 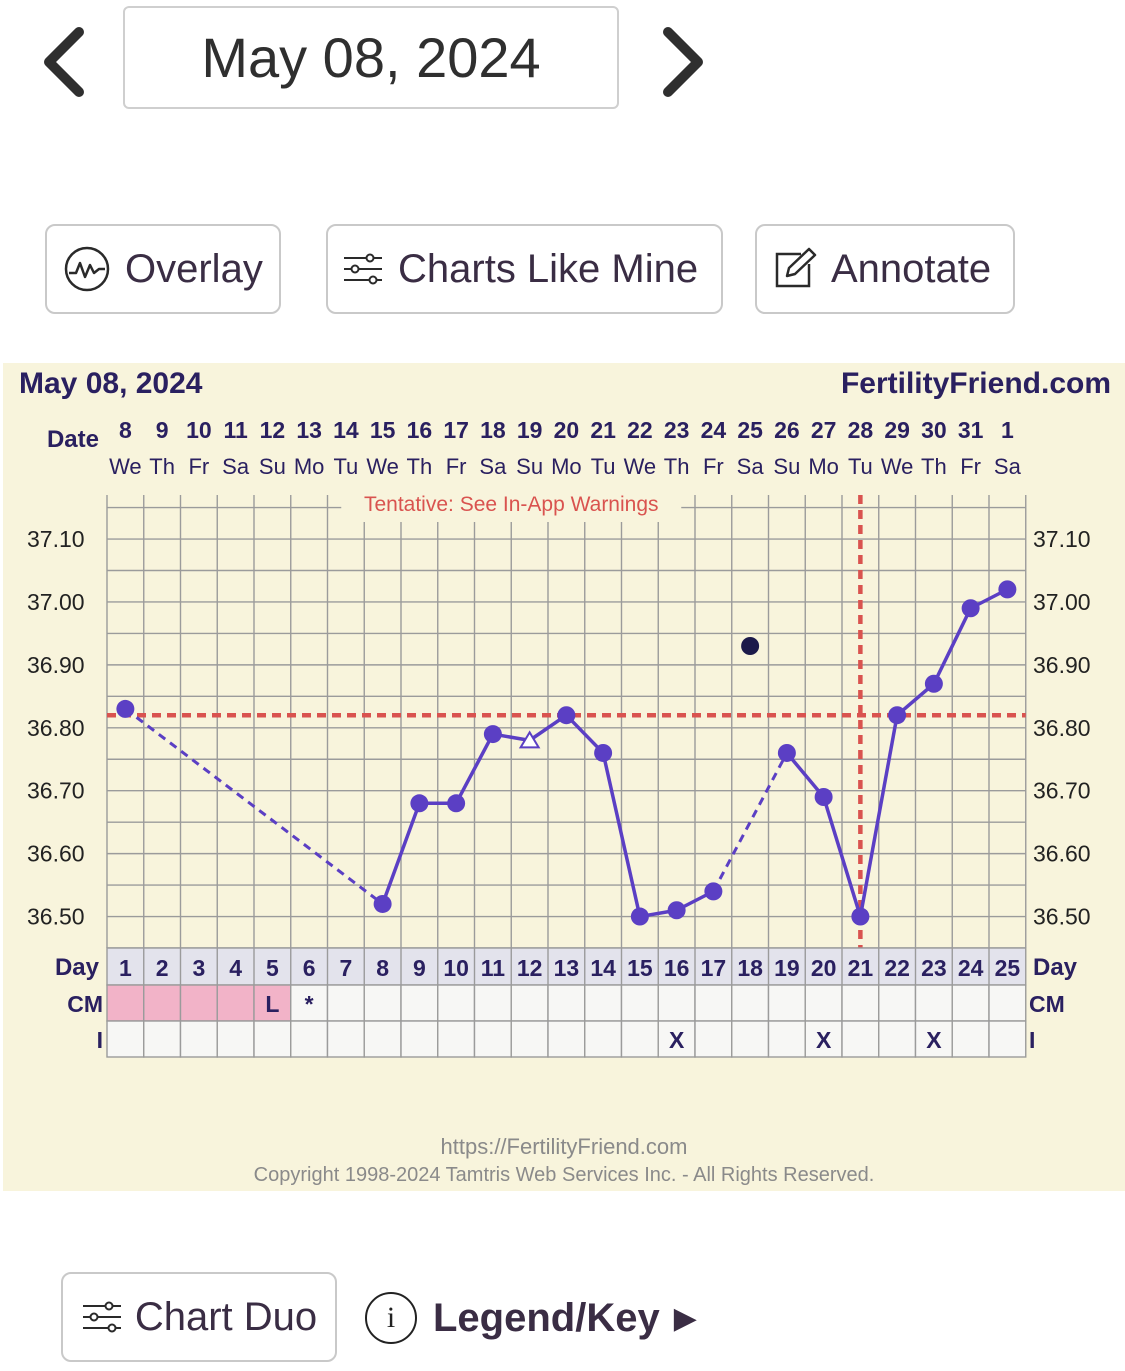 What do you see at coordinates (162, 968) in the screenshot?
I see `day-number: 2` at bounding box center [162, 968].